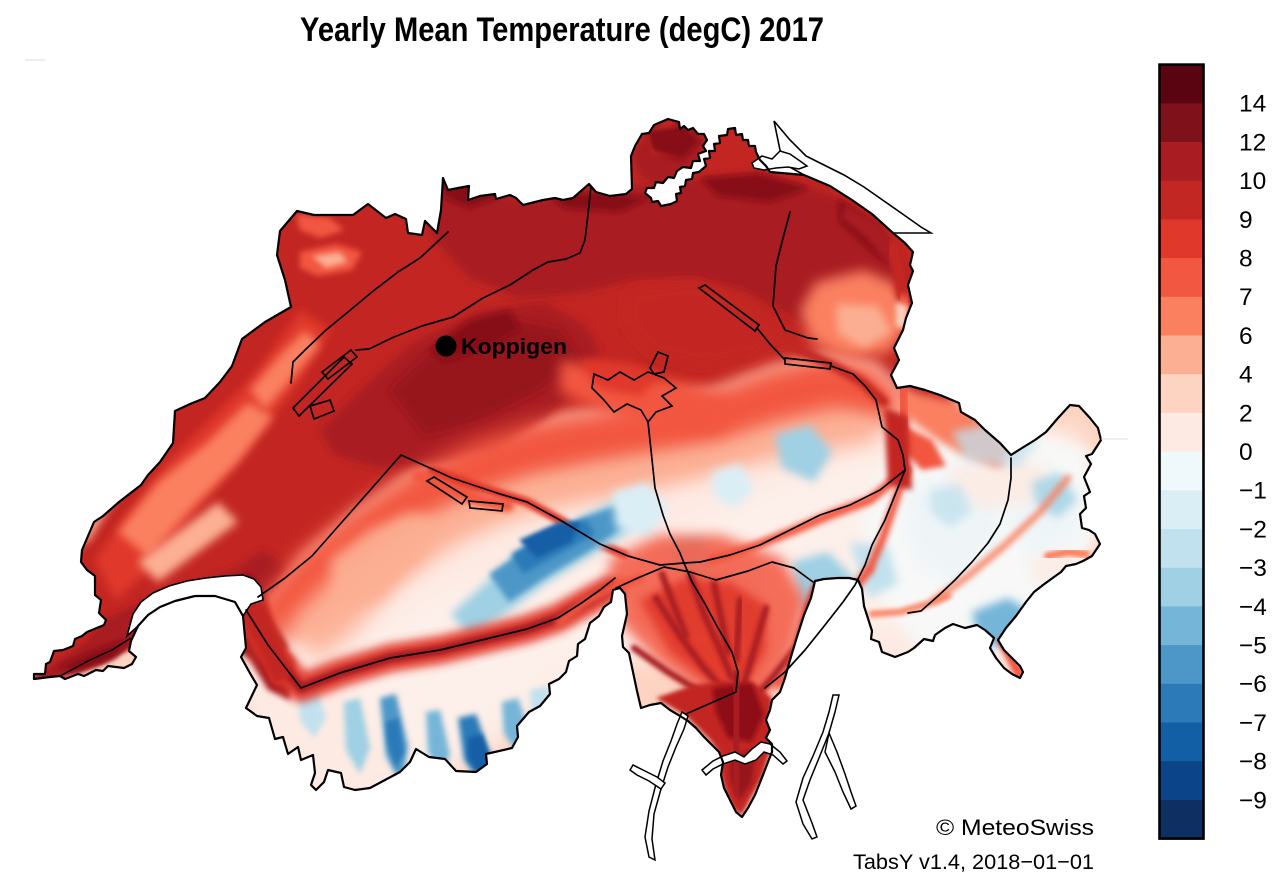 The width and height of the screenshot is (1280, 892). Describe the element at coordinates (1253, 684) in the screenshot. I see `svg-text: −6` at that location.